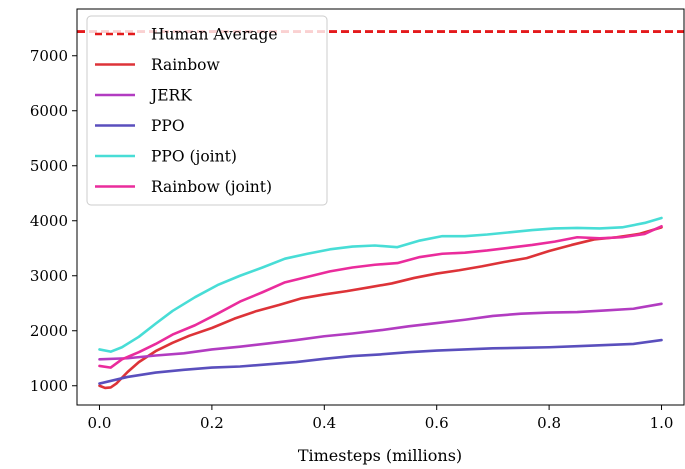  Describe the element at coordinates (170, 96) in the screenshot. I see `legend-label: JERK` at that location.